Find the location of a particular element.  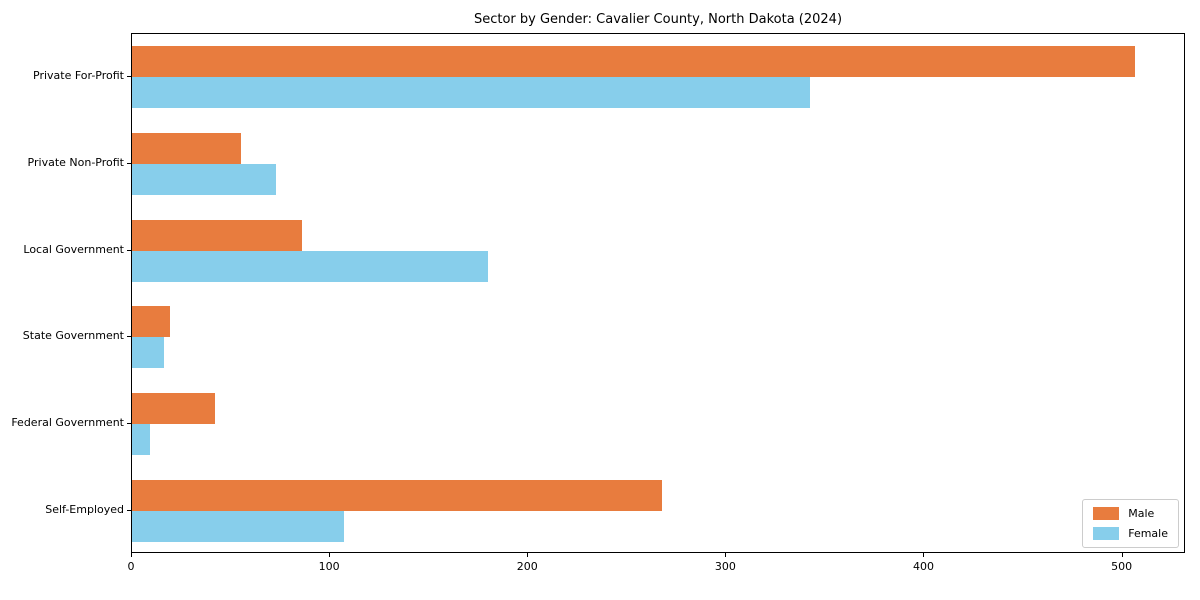

y-tick-label: State Government is located at coordinates (73, 336).